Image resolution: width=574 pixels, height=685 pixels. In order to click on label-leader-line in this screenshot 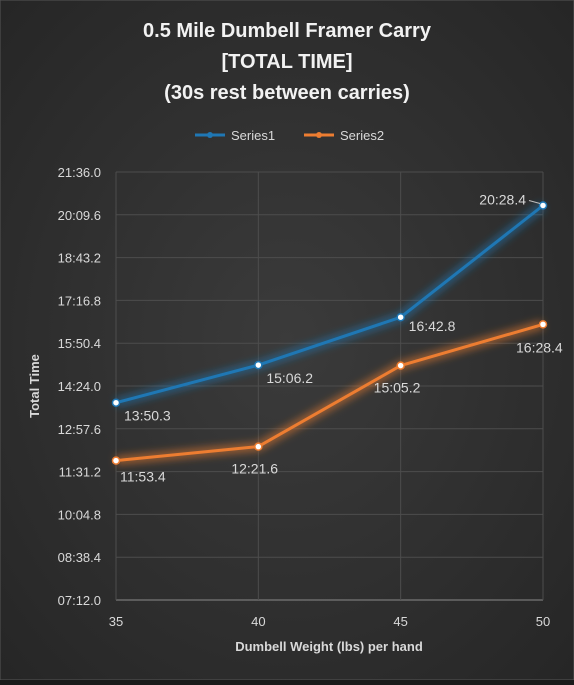, I will do `click(534, 202)`.